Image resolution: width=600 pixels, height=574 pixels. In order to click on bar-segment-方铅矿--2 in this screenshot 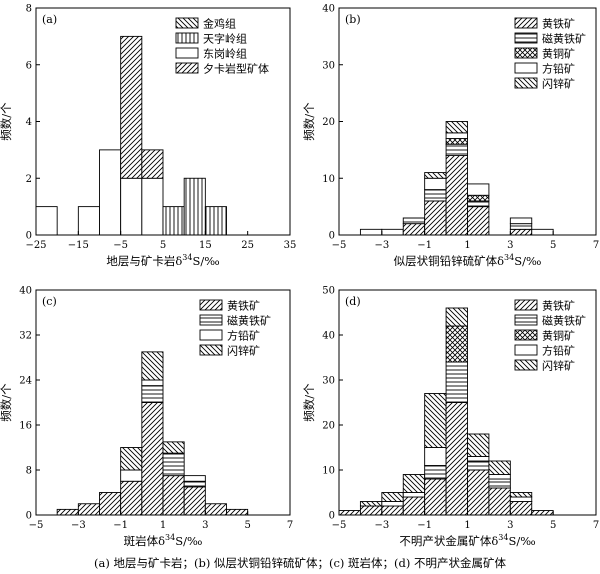, I will do `click(414, 495)`.